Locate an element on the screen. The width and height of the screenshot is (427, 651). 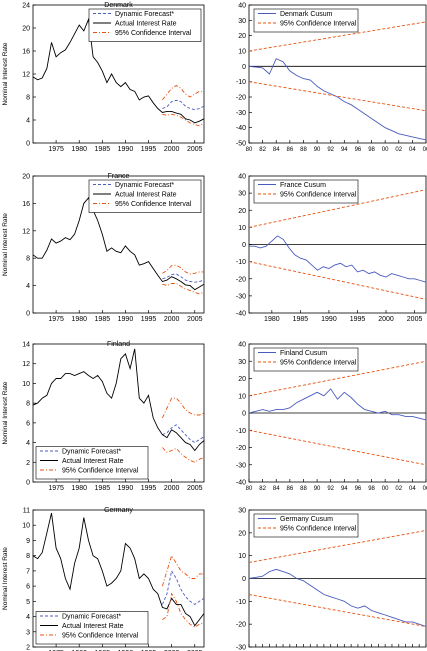
legend-label: France Cusum is located at coordinates (303, 185).